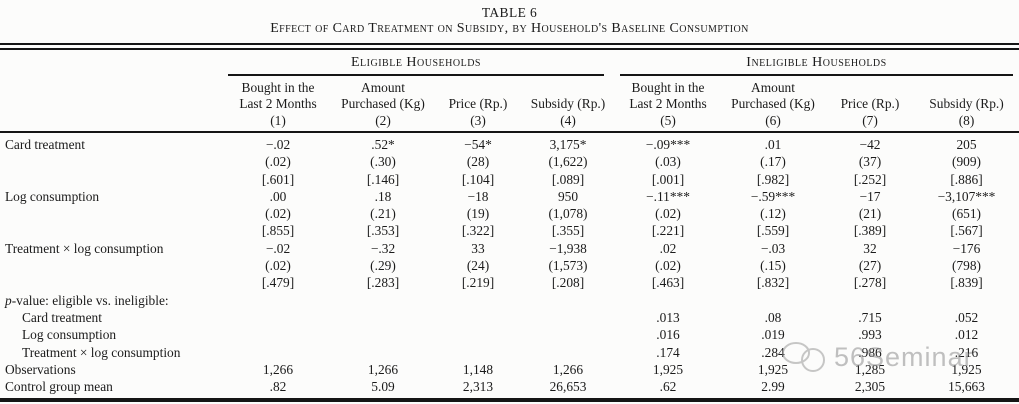  What do you see at coordinates (668, 144) in the screenshot?
I see `value-cell: −.09***` at bounding box center [668, 144].